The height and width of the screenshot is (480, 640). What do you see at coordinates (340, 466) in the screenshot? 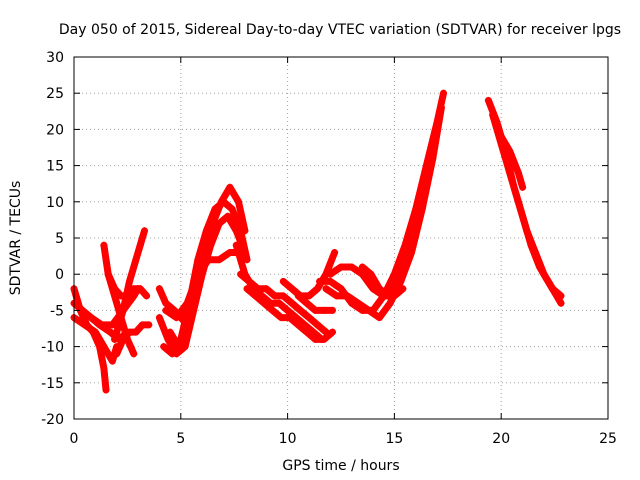
I see `x-axis-label: GPS time / hours` at bounding box center [340, 466].